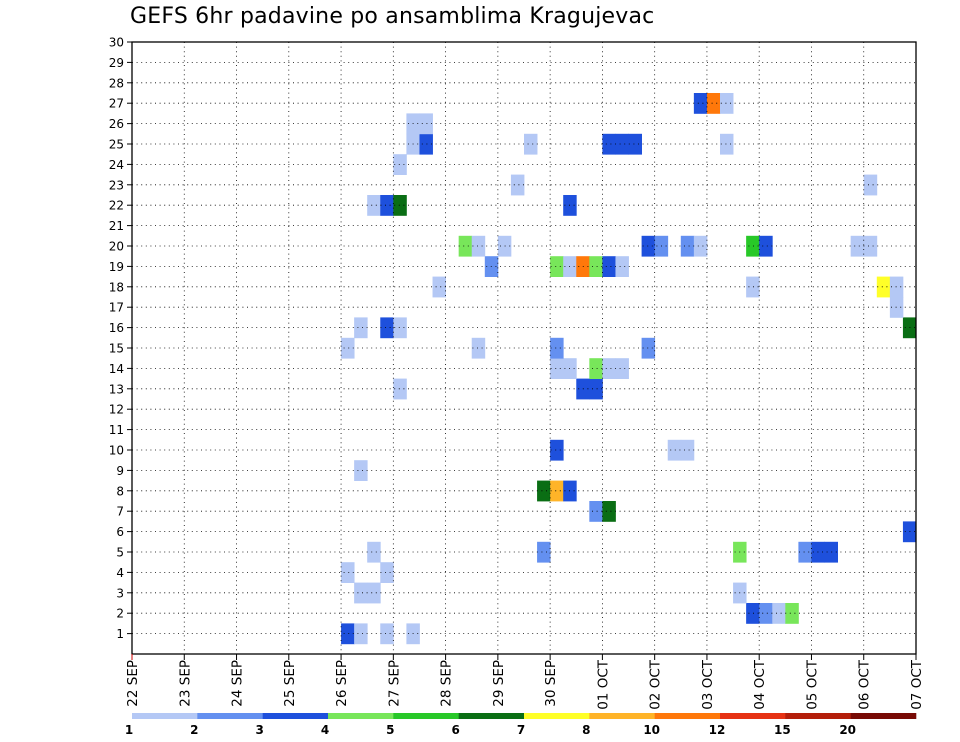 This screenshot has height=742, width=960. What do you see at coordinates (259, 730) in the screenshot?
I see `legend-label: 3` at bounding box center [259, 730].